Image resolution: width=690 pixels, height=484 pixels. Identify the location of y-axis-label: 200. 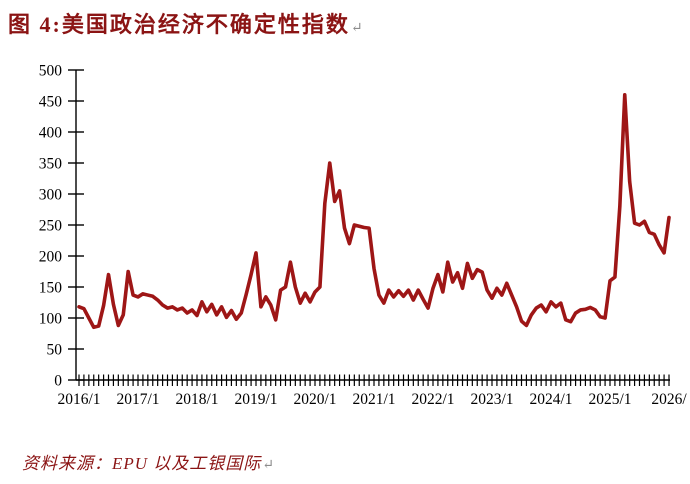
(51, 257).